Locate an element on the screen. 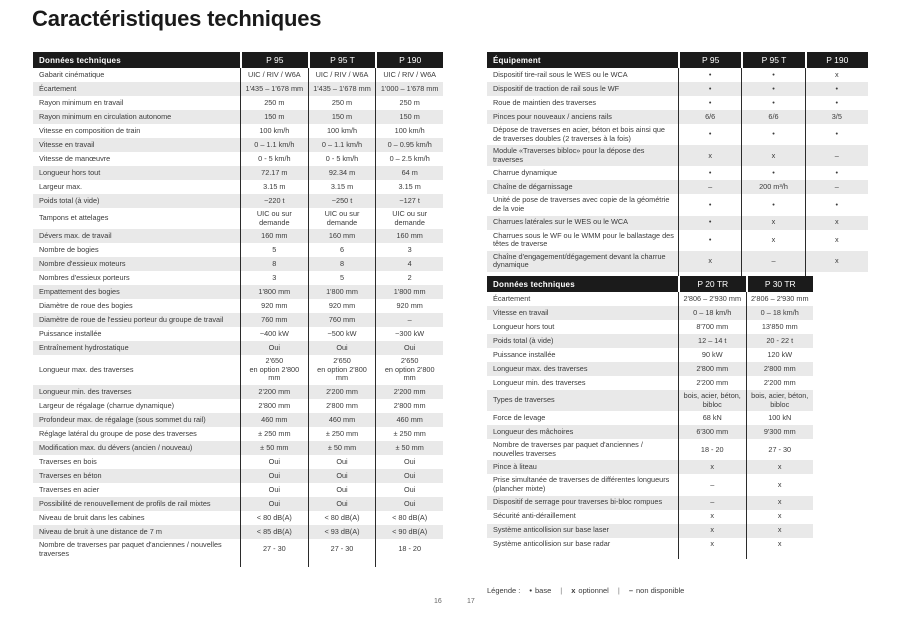 The width and height of the screenshot is (900, 618). legend-item-label: base is located at coordinates (543, 590).